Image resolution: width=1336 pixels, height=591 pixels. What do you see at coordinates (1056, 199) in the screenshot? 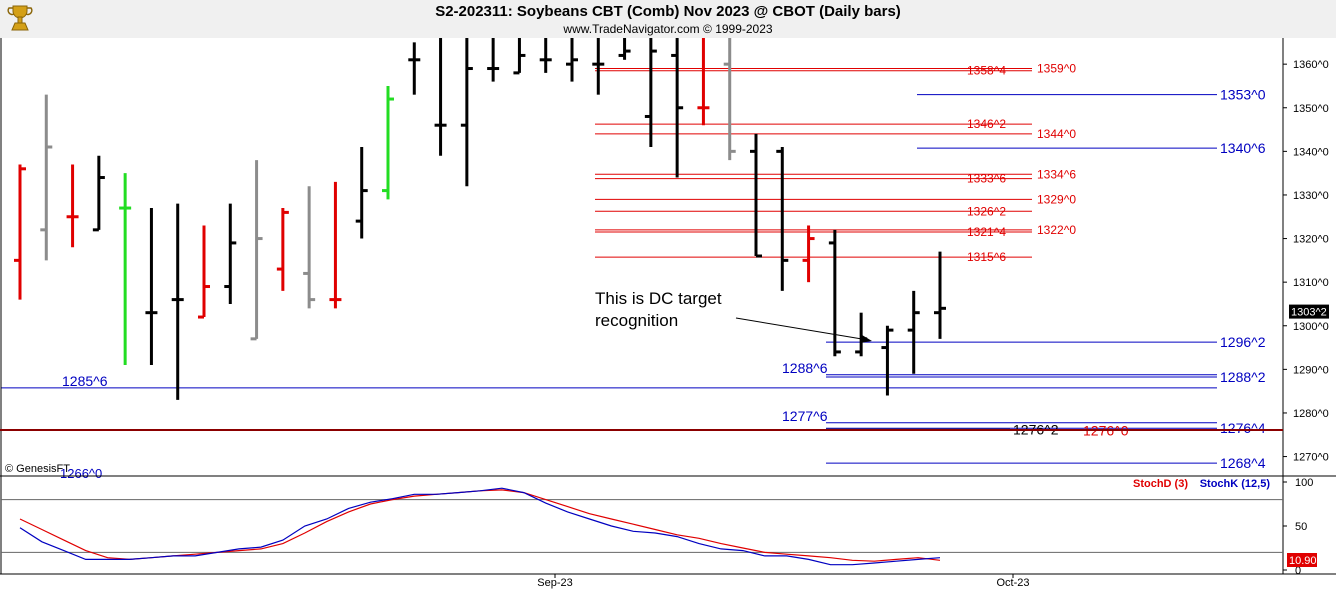
I see `level-label: 1329^0` at bounding box center [1056, 199].